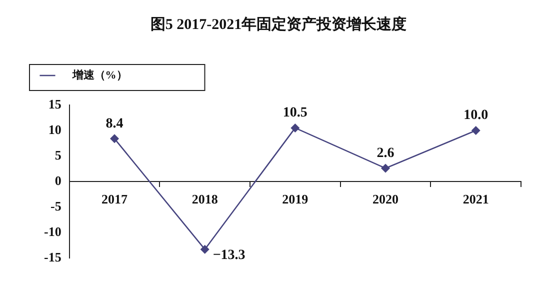 This screenshot has width=543, height=294. I want to click on data-label: 10.5, so click(295, 113).